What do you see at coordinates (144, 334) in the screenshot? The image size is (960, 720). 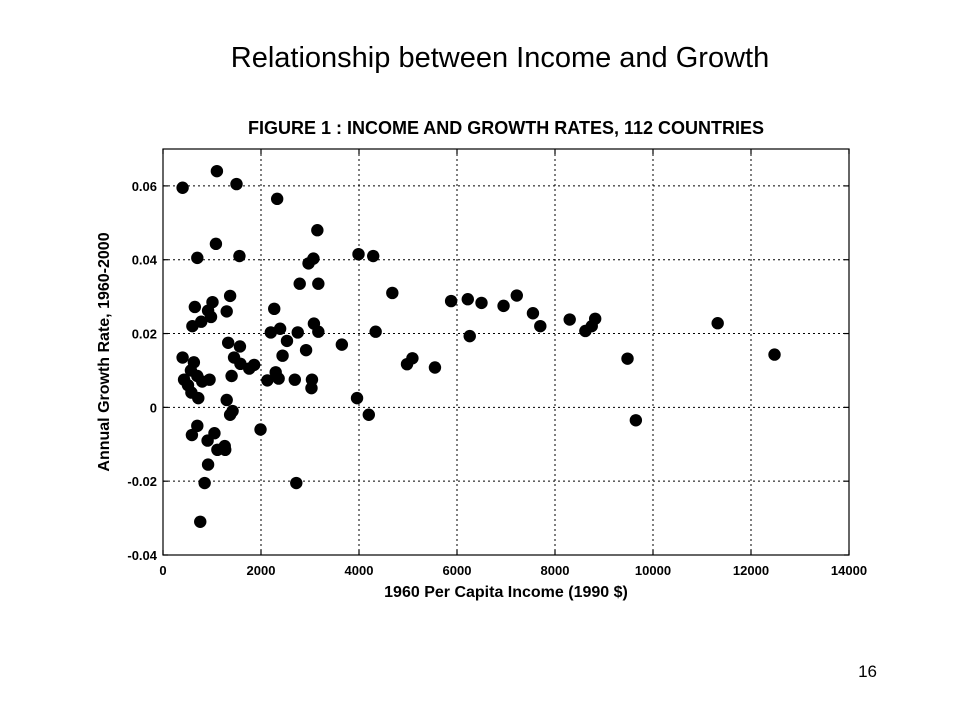 I see `y-tick-label: 0.02` at bounding box center [144, 334].